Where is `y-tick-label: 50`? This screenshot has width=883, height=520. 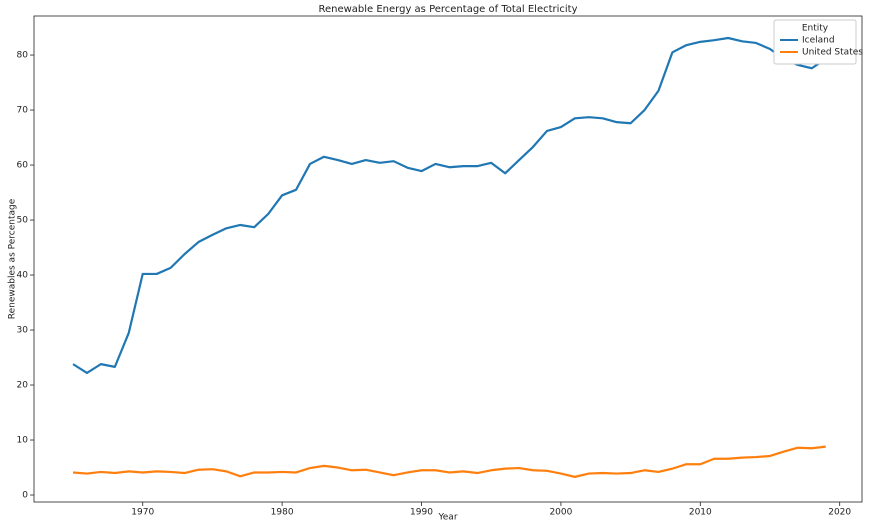 y-tick-label: 50 is located at coordinates (23, 221).